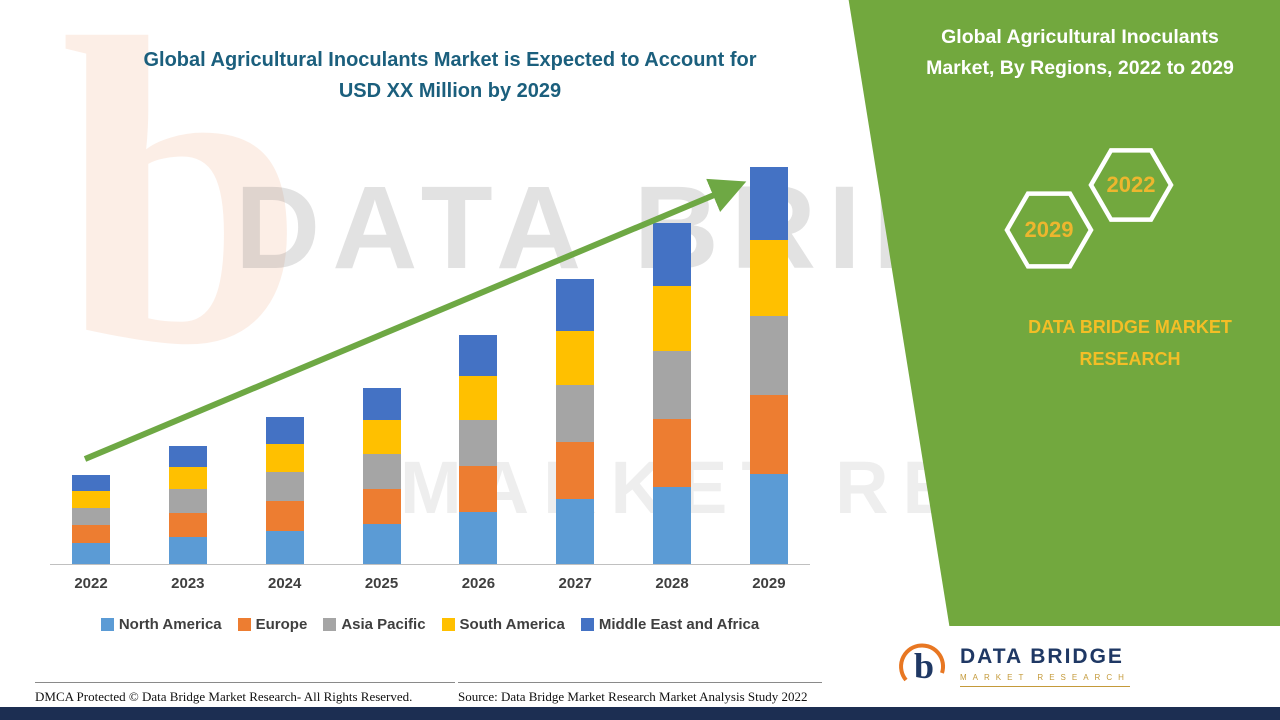 The image size is (1280, 720). What do you see at coordinates (575, 583) in the screenshot?
I see `x-axis-label-2027: 2027` at bounding box center [575, 583].